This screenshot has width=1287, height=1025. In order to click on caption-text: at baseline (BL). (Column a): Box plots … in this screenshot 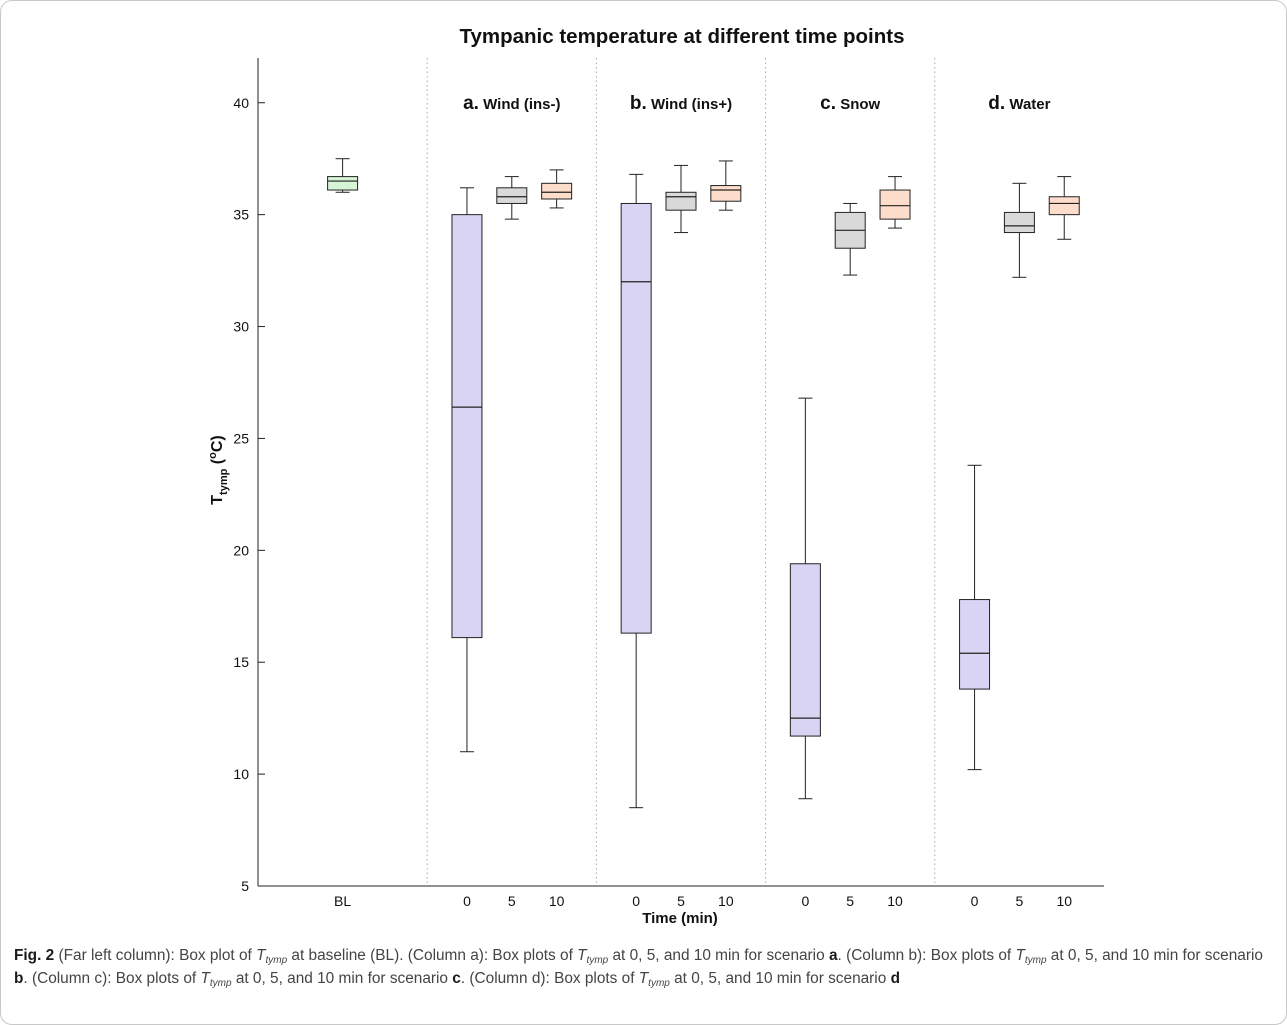, I will do `click(432, 955)`.